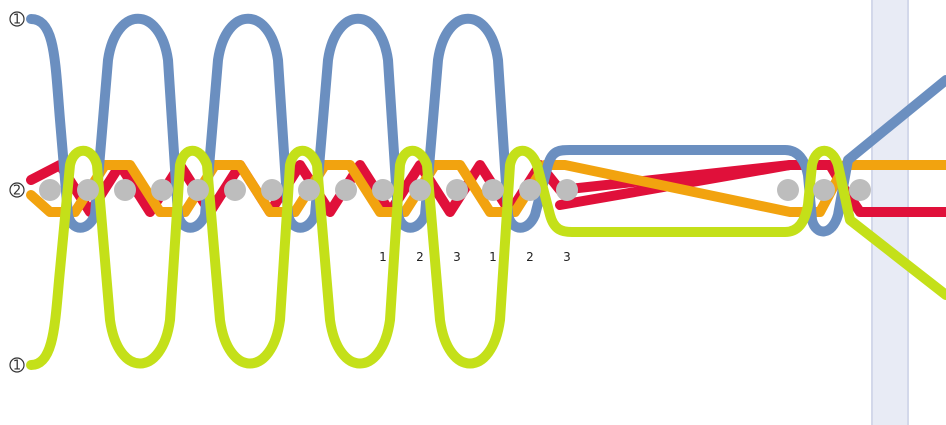  I want to click on marker-middle: 2, so click(17, 190).